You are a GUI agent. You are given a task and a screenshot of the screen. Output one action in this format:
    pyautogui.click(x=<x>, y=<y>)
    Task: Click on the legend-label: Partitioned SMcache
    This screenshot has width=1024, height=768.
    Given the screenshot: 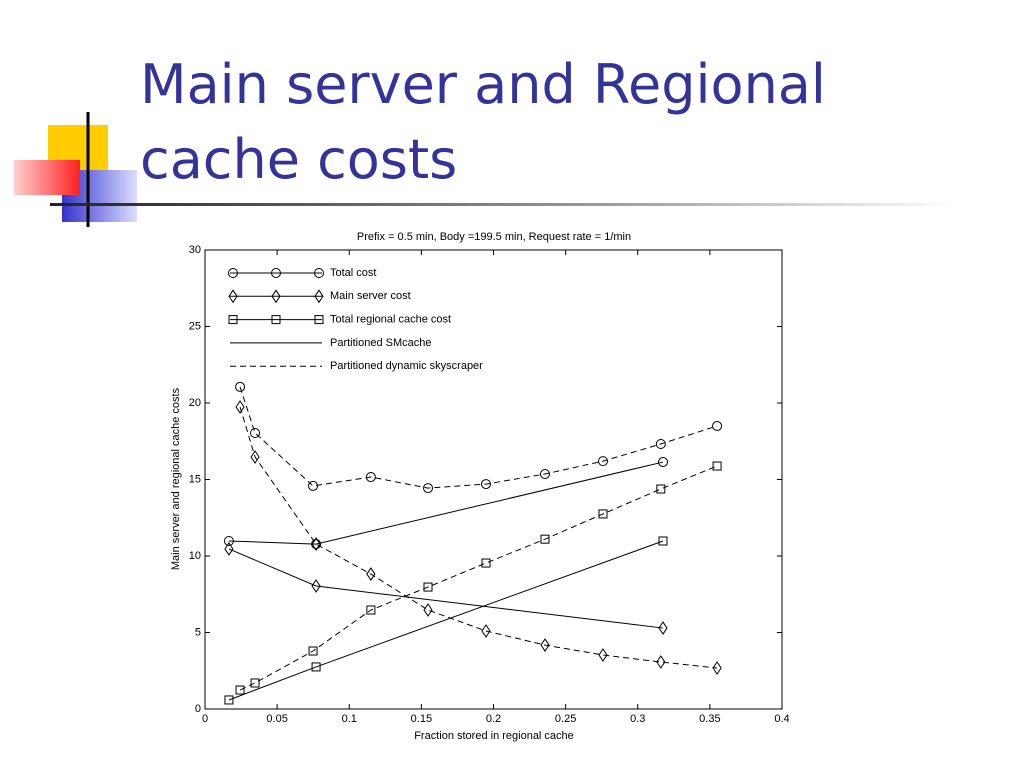 What is the action you would take?
    pyautogui.click(x=381, y=343)
    